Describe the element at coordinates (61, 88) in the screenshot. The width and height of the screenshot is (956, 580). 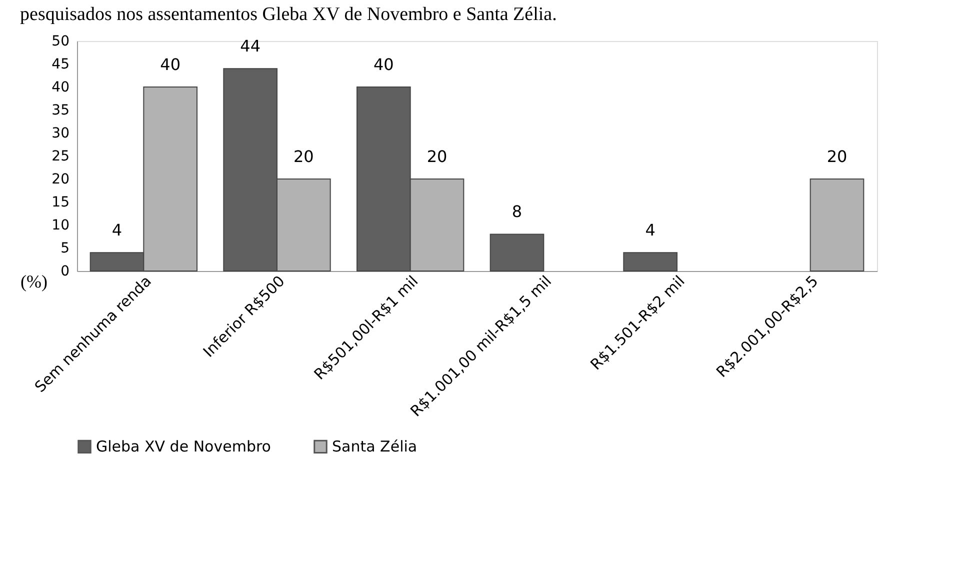
I see `y-tick-label: 40` at that location.